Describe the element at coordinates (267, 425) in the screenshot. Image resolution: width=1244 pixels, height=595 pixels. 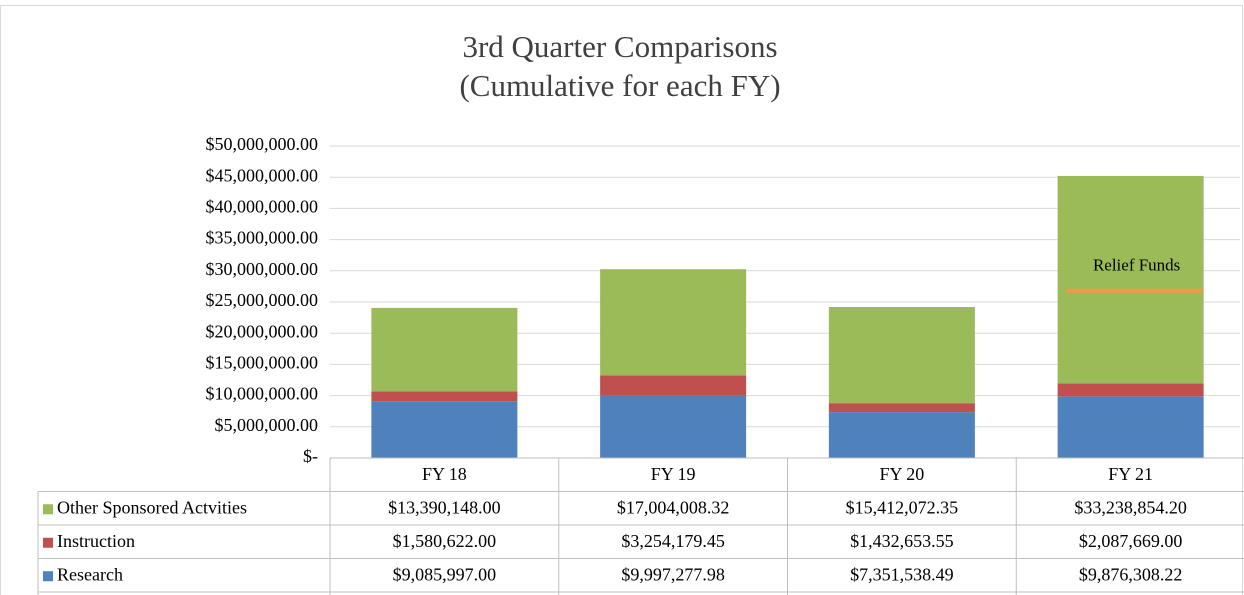
I see `y-tick-label: $5,000,000.00` at that location.